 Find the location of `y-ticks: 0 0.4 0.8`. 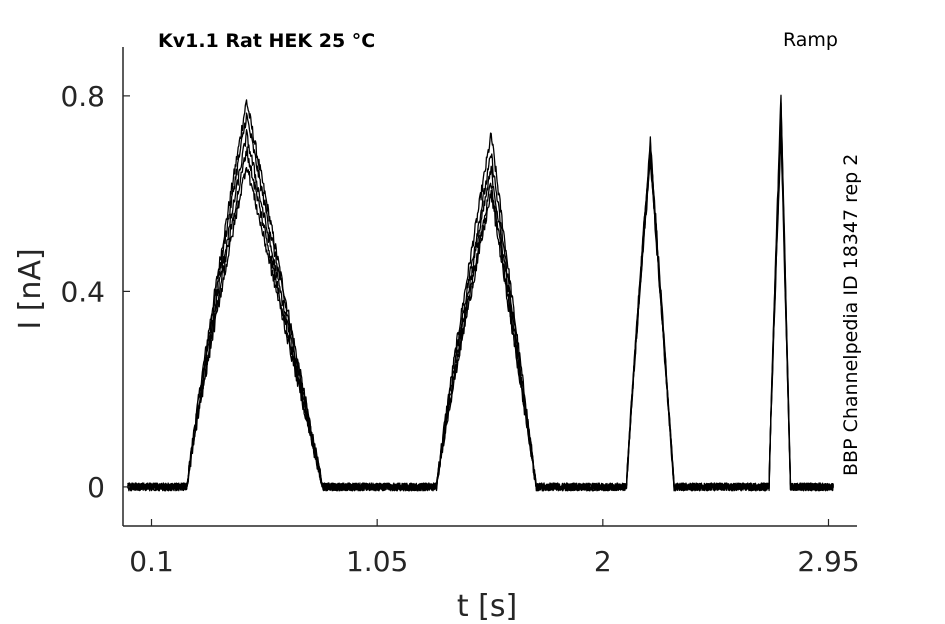

y-ticks: 0 0.4 0.8 is located at coordinates (95, 292).